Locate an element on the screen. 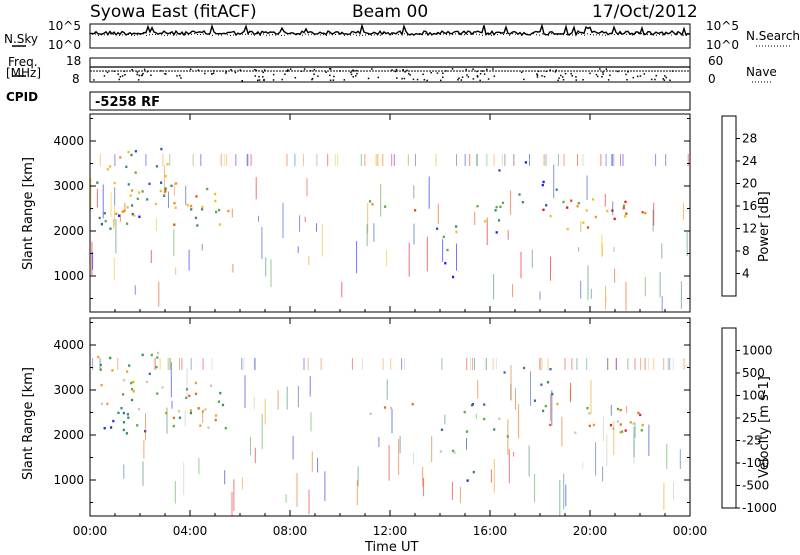  ytick-label: 2000 is located at coordinates (68, 231).